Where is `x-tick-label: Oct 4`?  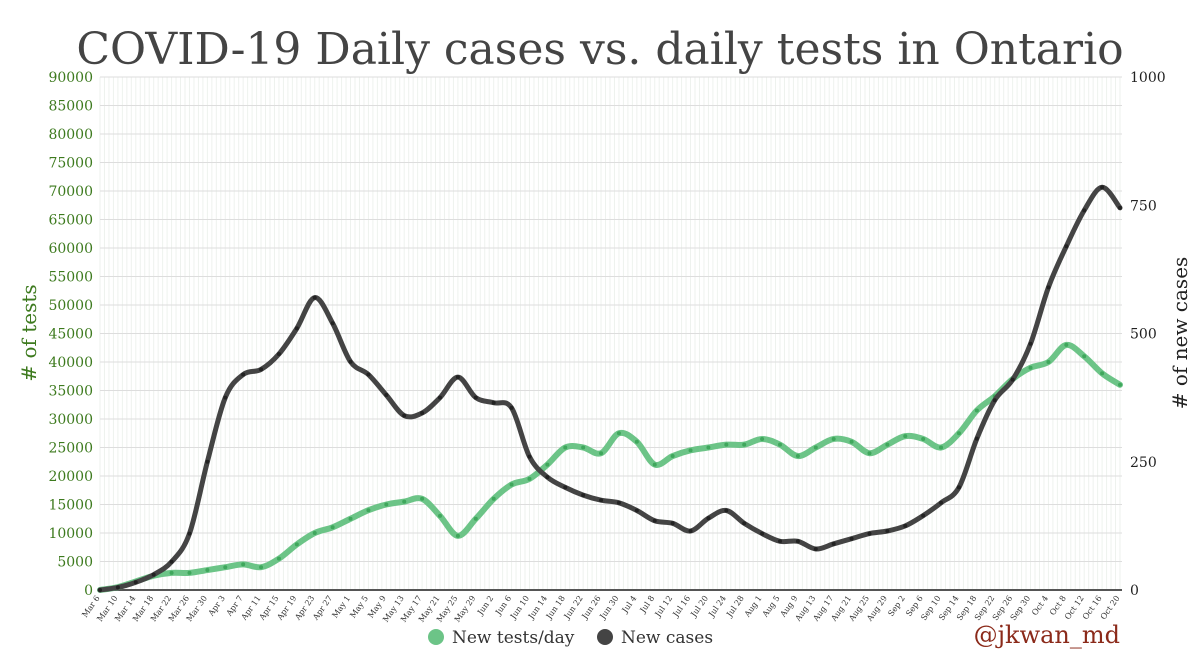 x-tick-label: Oct 4 is located at coordinates (1040, 605).